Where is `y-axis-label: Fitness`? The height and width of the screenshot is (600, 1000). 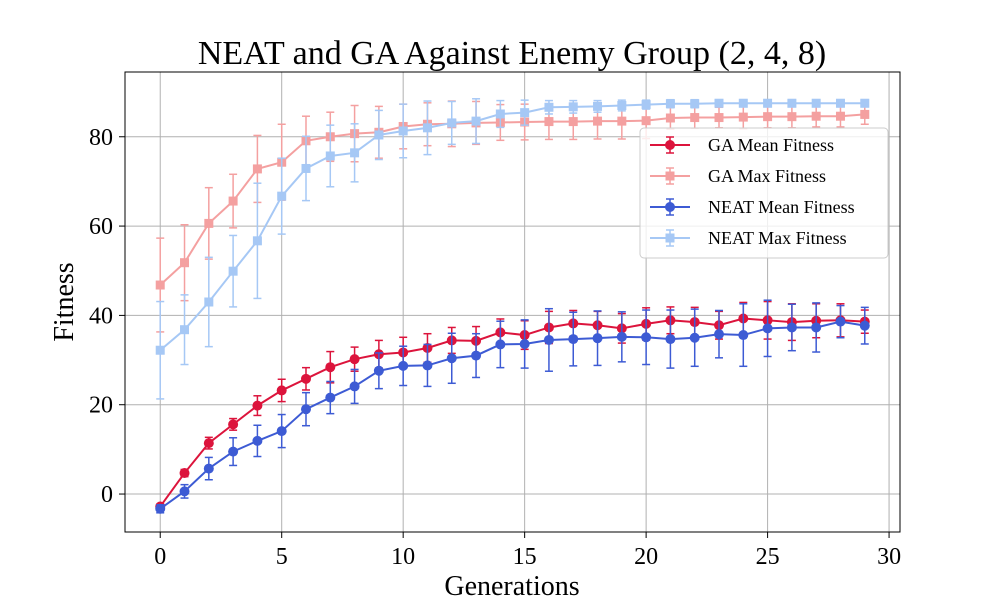
y-axis-label: Fitness is located at coordinates (64, 301).